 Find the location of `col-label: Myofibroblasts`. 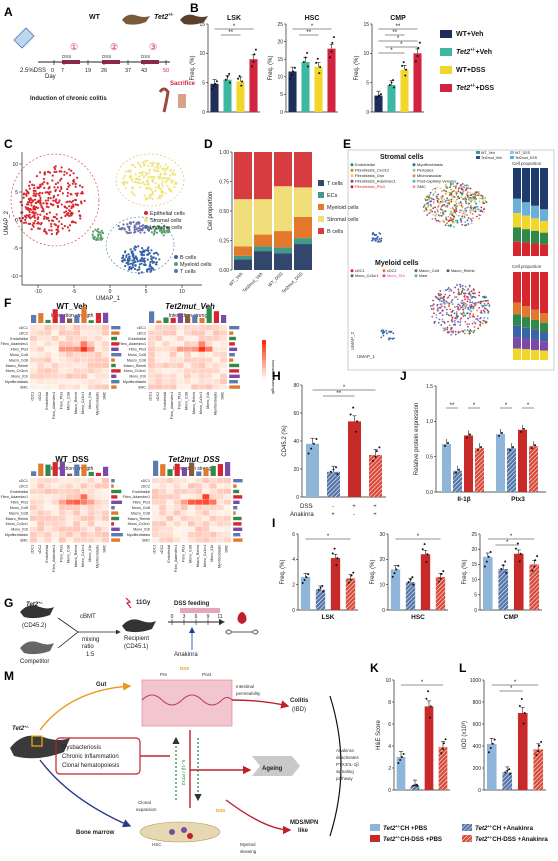

col-label: Myofibroblasts is located at coordinates (215, 403).